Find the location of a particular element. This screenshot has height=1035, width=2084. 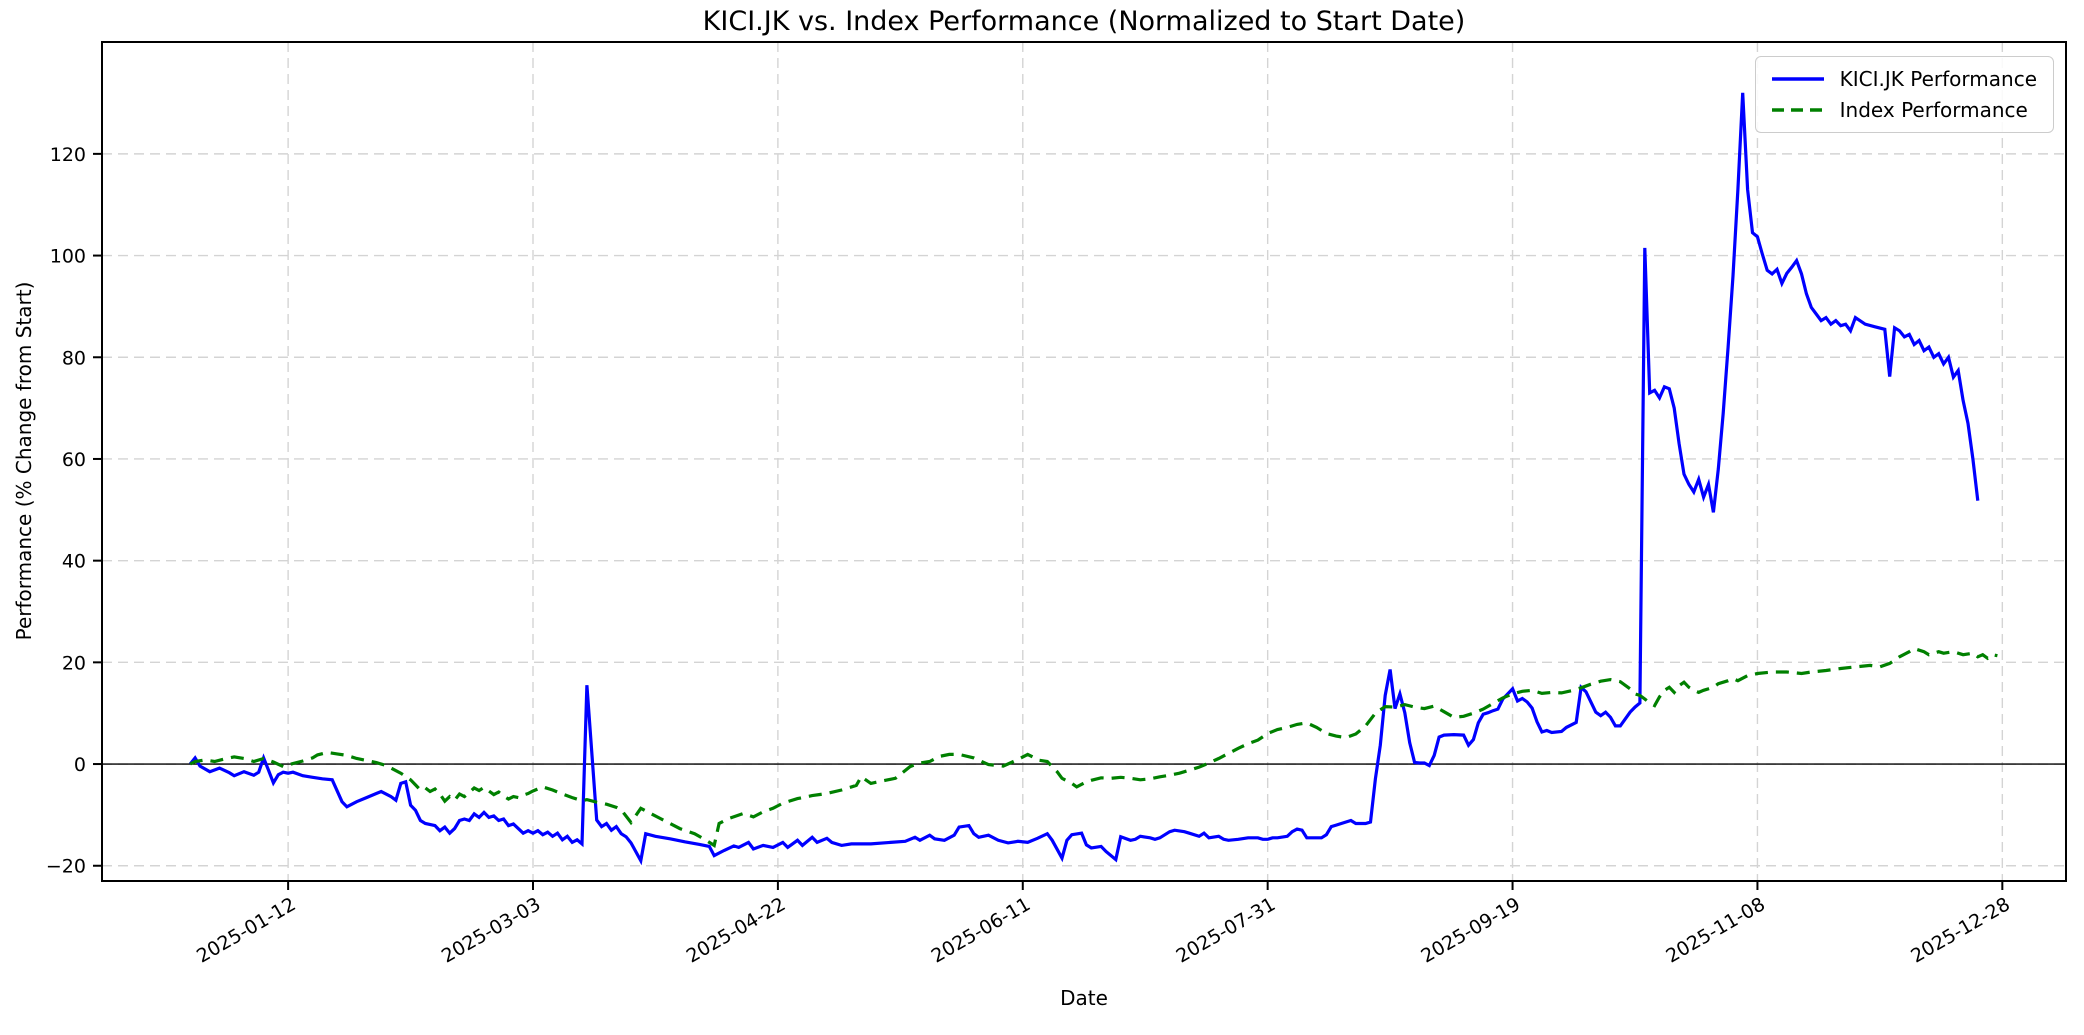

y-tick-label: 40 is located at coordinates (74, 562).